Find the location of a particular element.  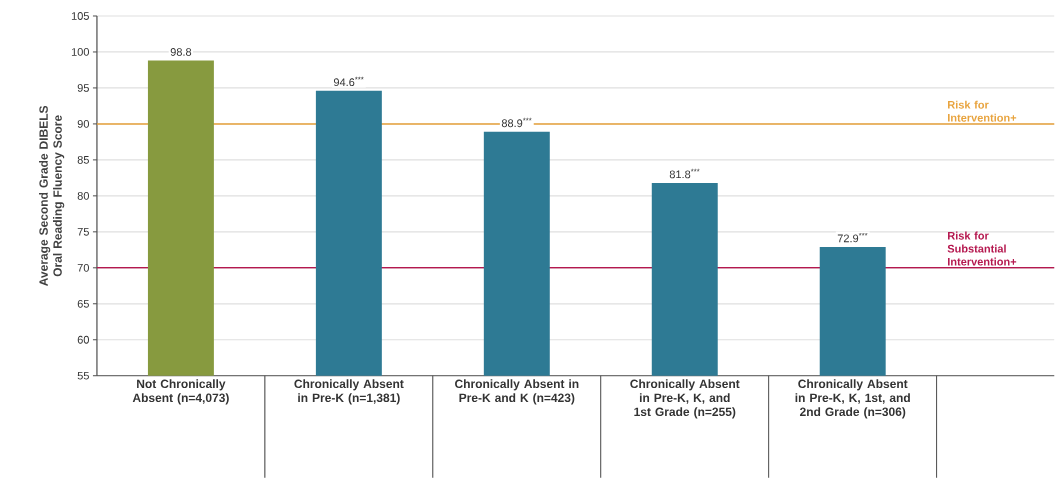

x-tick-label: Chronically Absent in Pre-K, K, and 1st Grade (n=255) is located at coordinates (685, 399).